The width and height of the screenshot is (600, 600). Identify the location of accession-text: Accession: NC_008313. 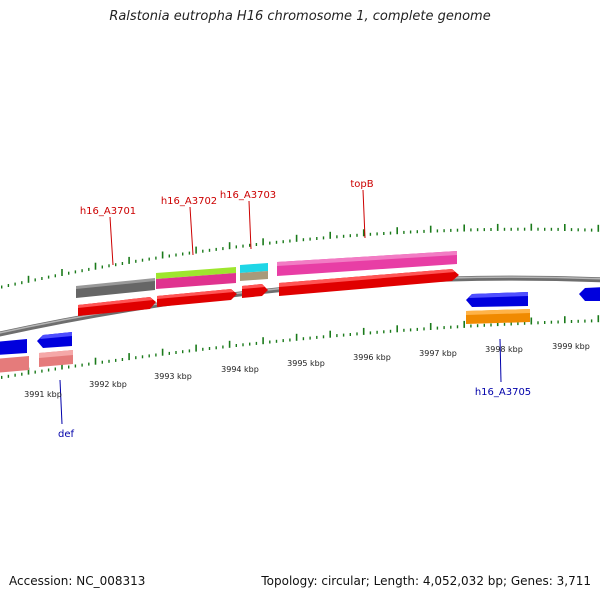
(77, 581).